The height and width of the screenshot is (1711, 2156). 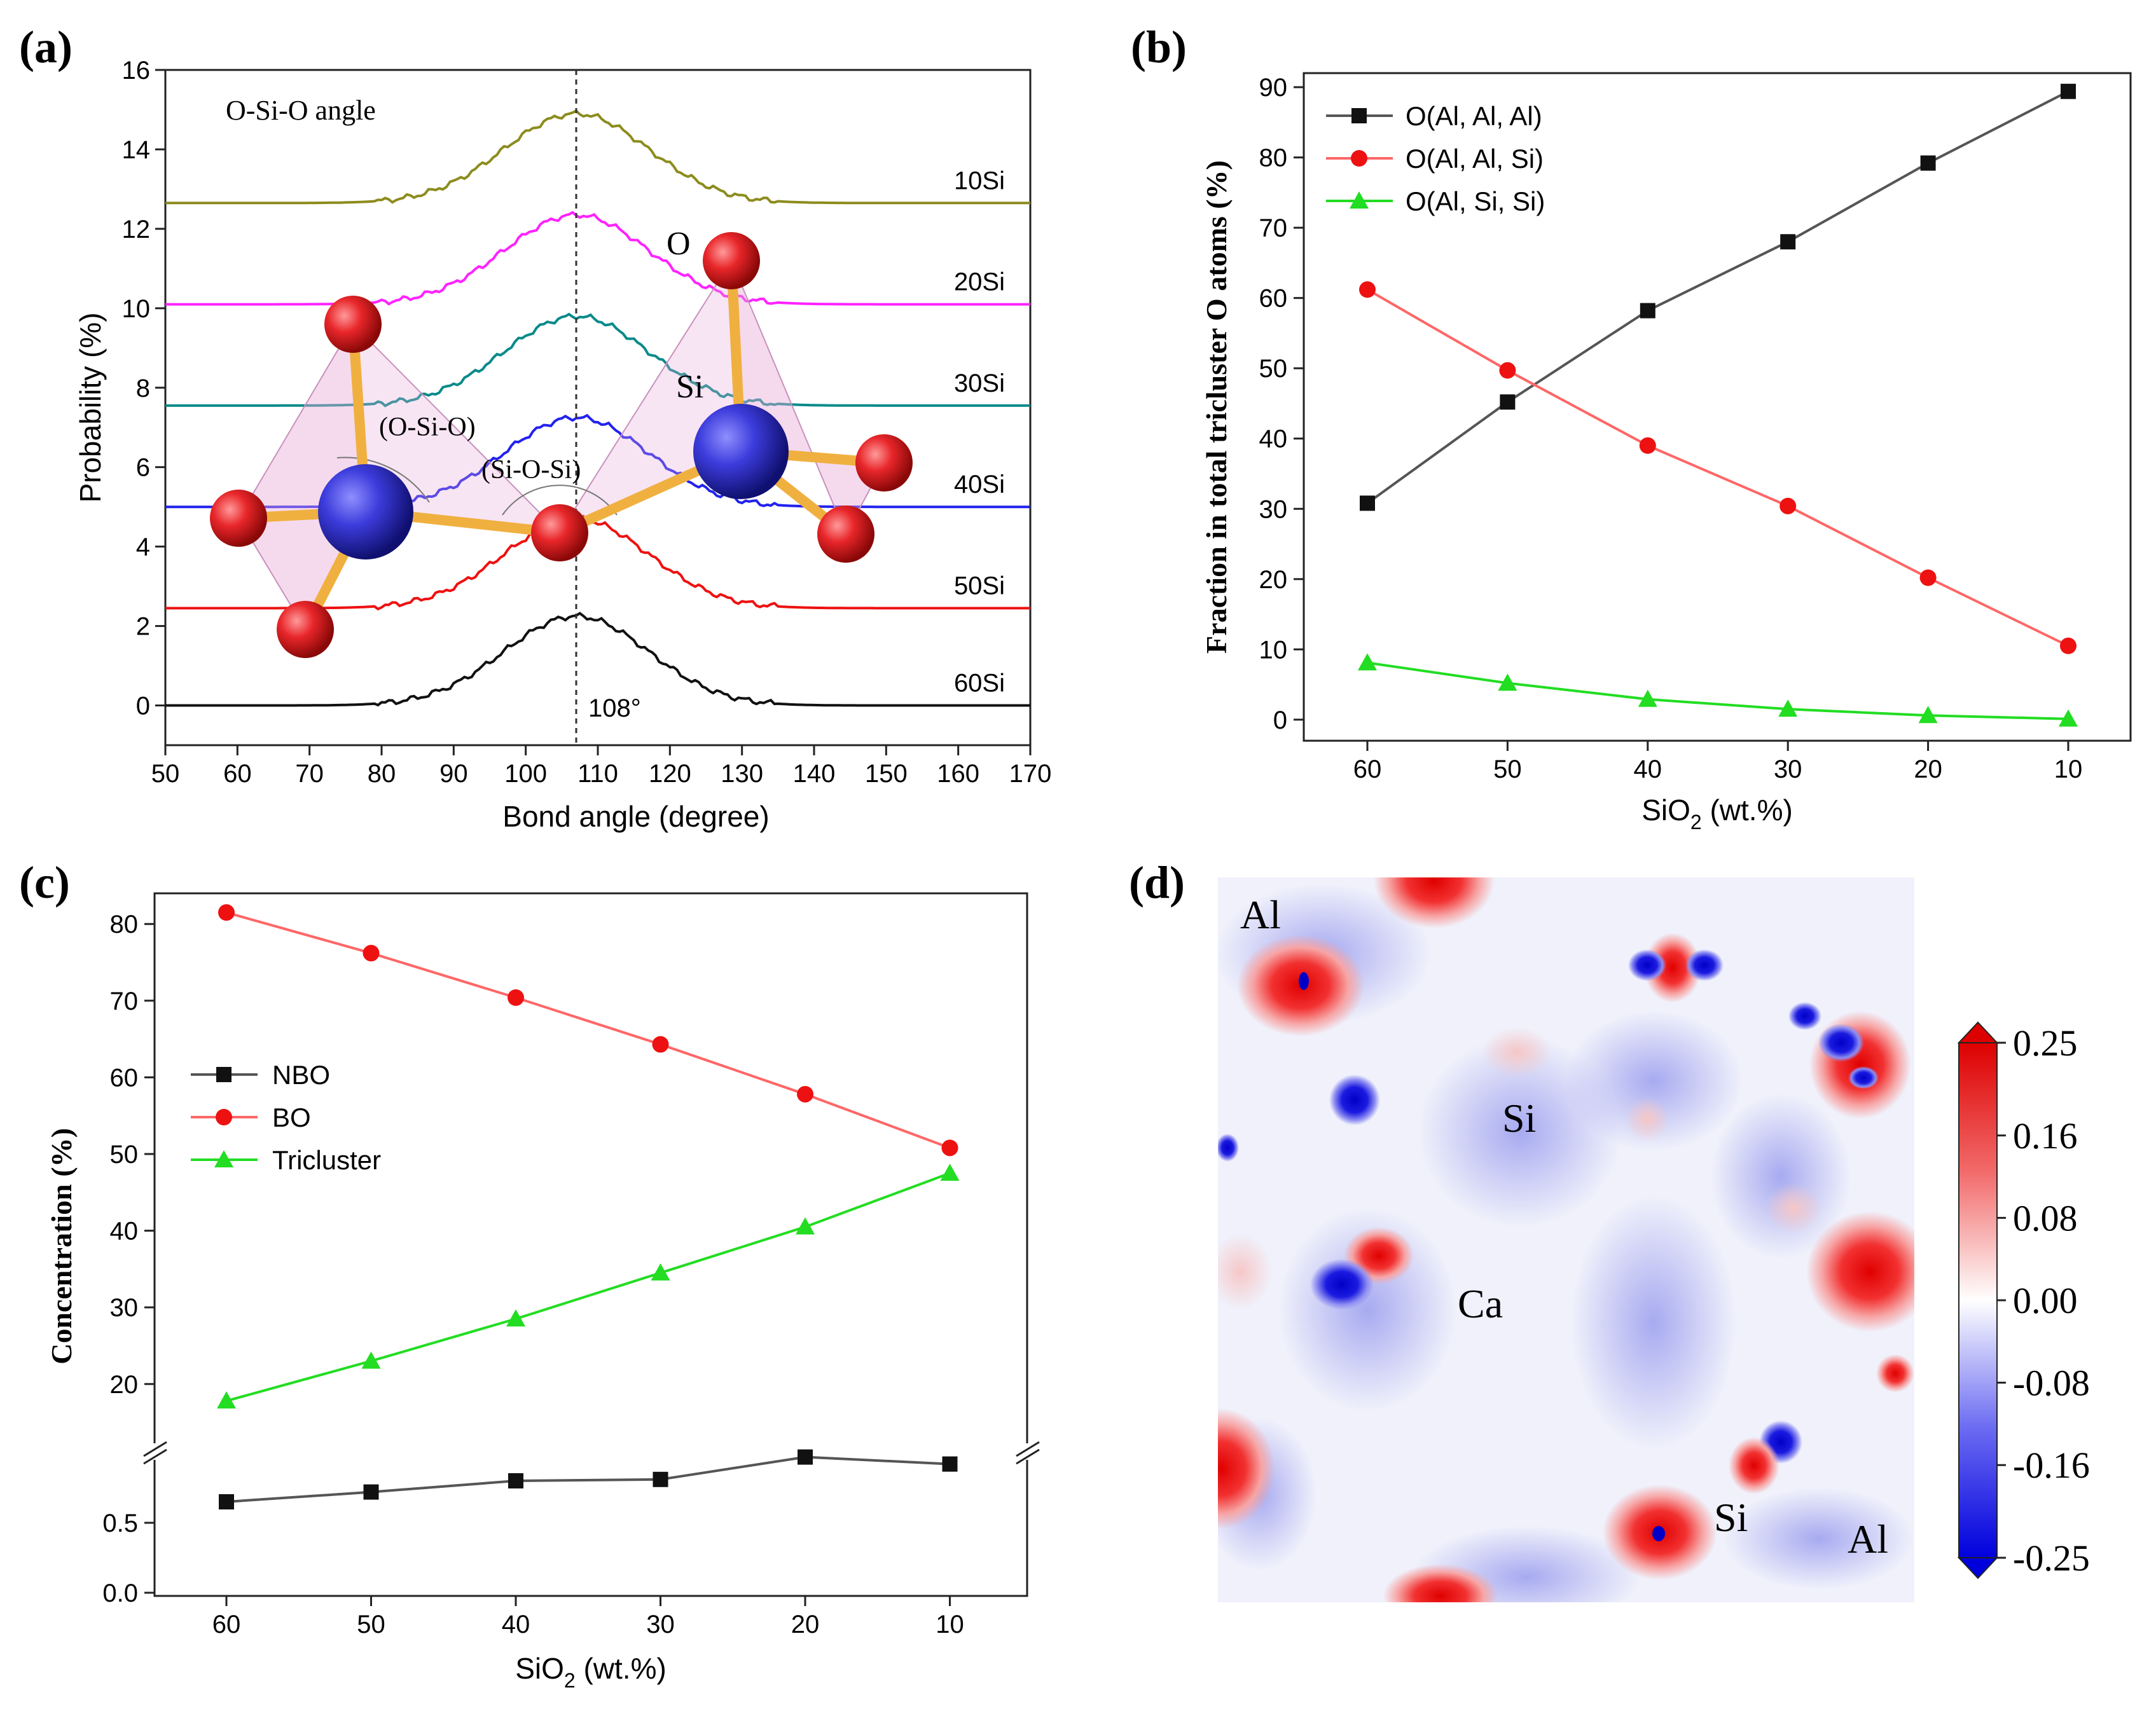 What do you see at coordinates (125, 1001) in the screenshot?
I see `panel-c-y-tick-label: 70` at bounding box center [125, 1001].